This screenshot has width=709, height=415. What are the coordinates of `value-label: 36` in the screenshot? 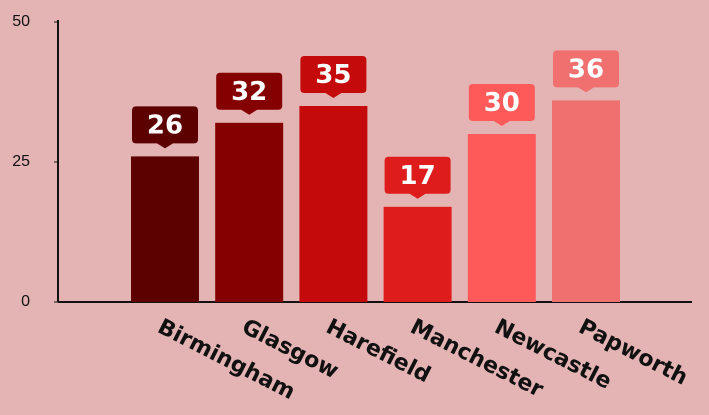 It's located at (586, 69).